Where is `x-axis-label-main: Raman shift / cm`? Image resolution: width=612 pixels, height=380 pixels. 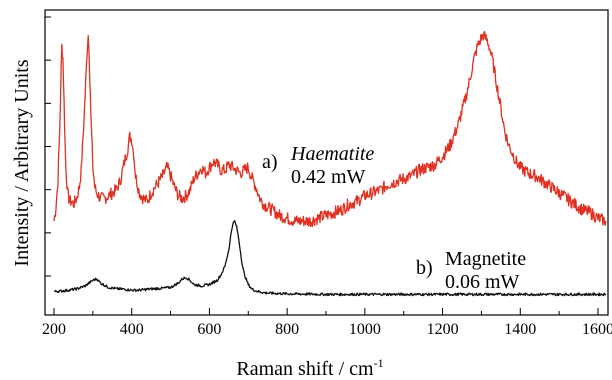 x-axis-label-main: Raman shift / cm is located at coordinates (305, 369).